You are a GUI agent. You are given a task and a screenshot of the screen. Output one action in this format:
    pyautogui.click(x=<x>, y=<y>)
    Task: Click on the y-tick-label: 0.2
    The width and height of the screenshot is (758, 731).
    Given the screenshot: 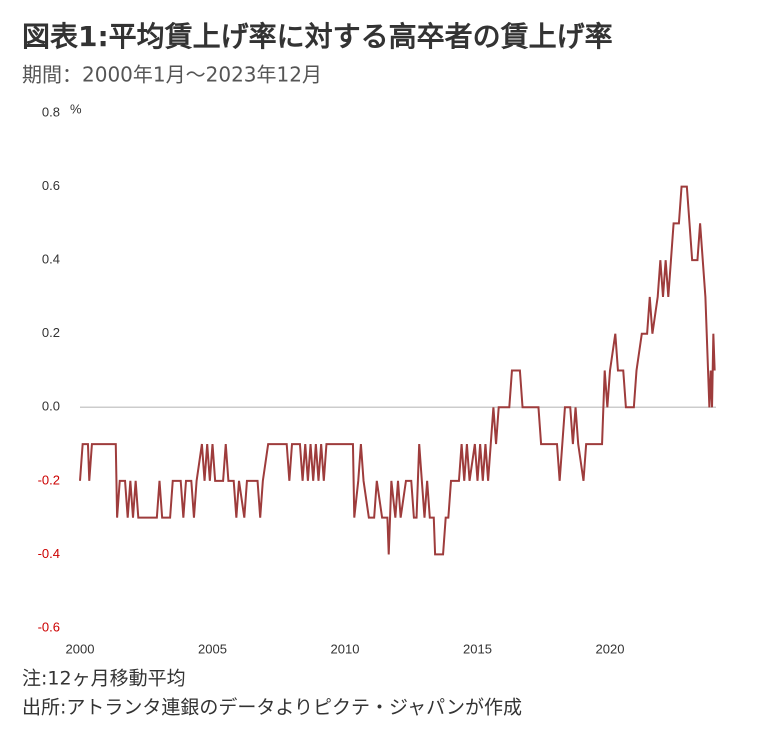 What is the action you would take?
    pyautogui.click(x=51, y=332)
    